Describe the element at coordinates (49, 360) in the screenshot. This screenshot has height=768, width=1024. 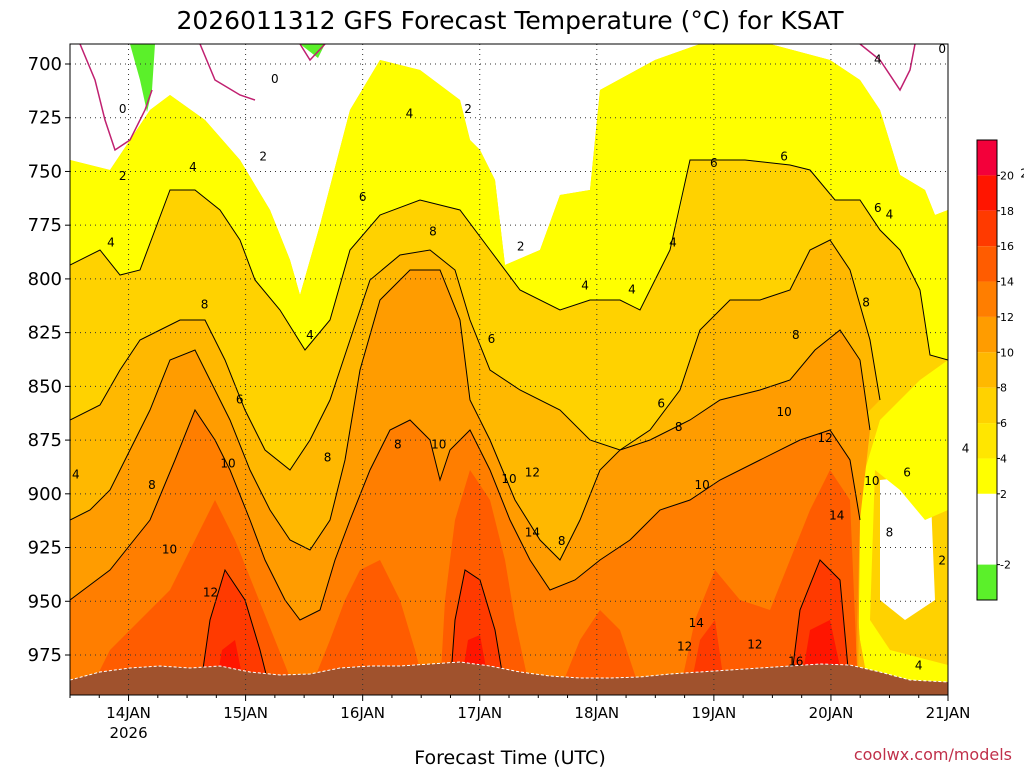
I see `y-axis: 700 725 750 775 800 825 850 875 900 925 950 975` at that location.